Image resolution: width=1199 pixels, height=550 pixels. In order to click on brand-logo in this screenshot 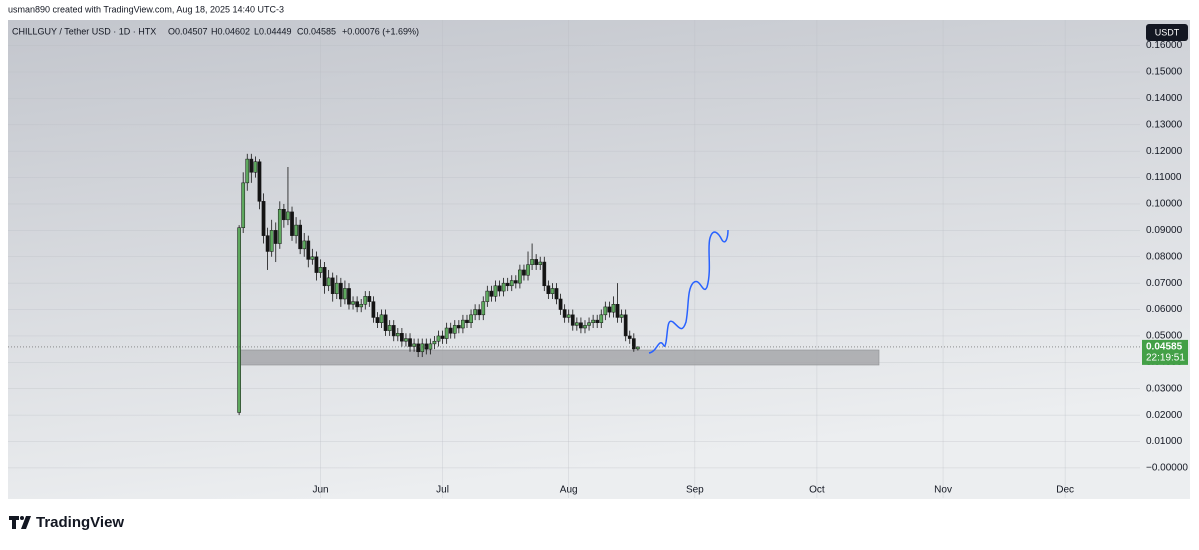, I will do `click(20, 522)`.